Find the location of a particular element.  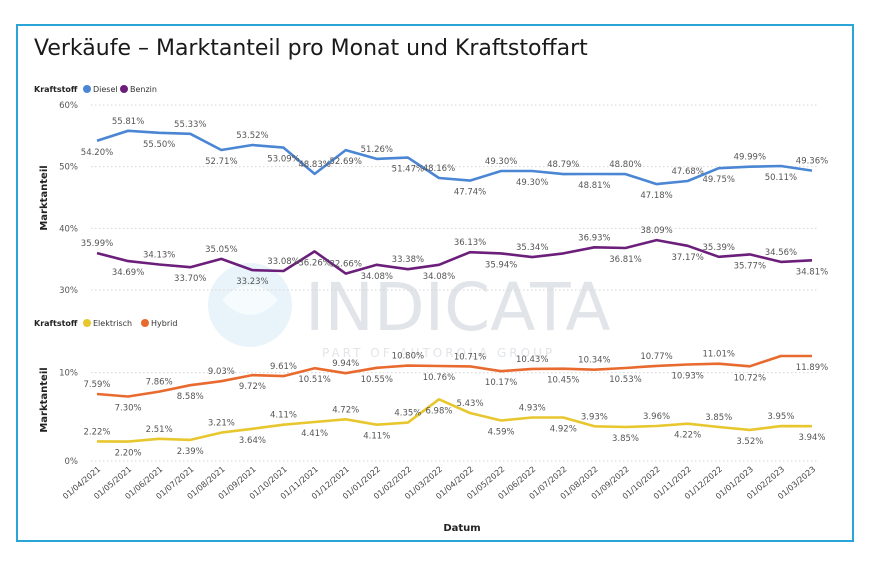

legend-label-diesel: Diesel is located at coordinates (105, 89).